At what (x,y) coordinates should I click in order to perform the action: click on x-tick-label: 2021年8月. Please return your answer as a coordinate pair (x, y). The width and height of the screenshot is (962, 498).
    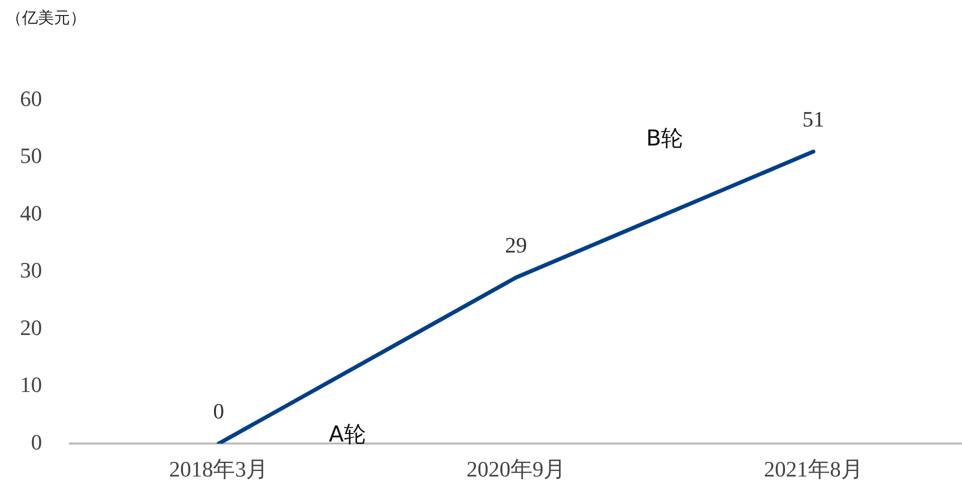
    Looking at the image, I should click on (813, 469).